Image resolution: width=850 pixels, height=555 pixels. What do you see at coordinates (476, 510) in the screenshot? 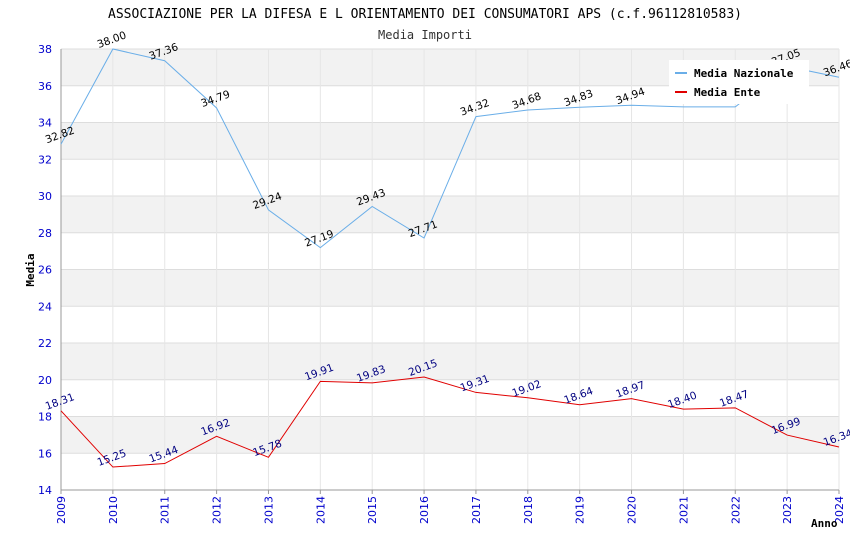
I see `x-tick-label: 2017` at bounding box center [476, 510].